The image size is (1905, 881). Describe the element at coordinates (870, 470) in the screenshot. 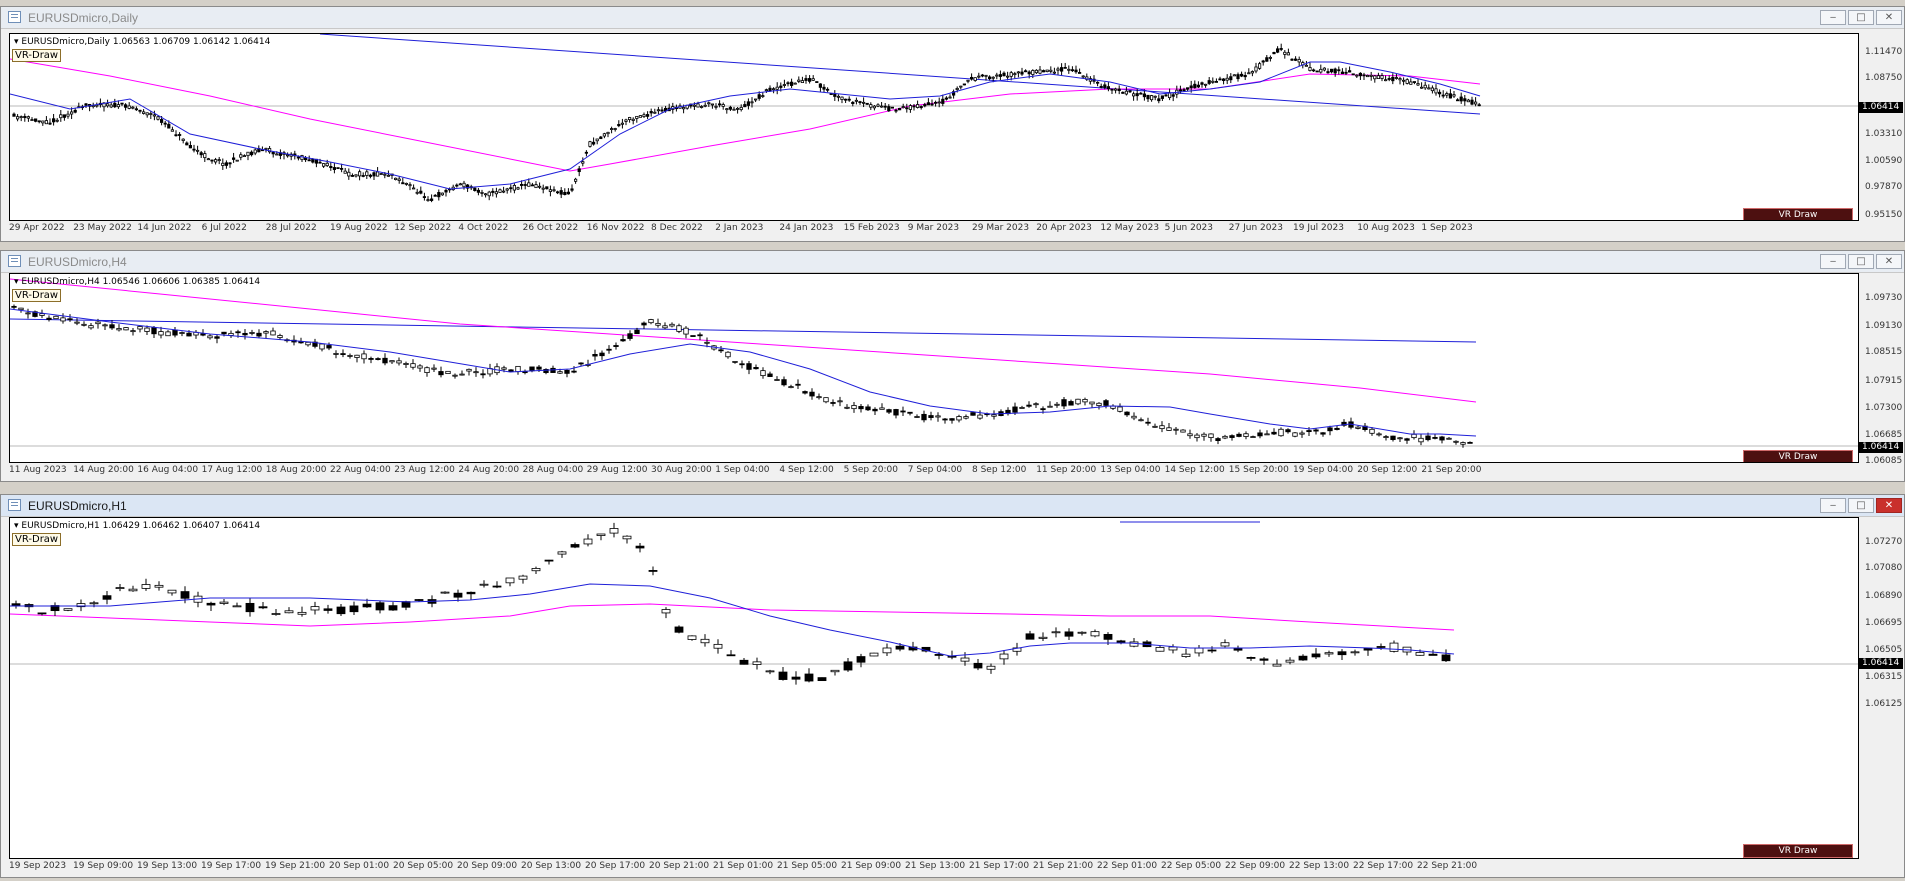

I see `time-axis-label: 5 Sep 20:00` at that location.